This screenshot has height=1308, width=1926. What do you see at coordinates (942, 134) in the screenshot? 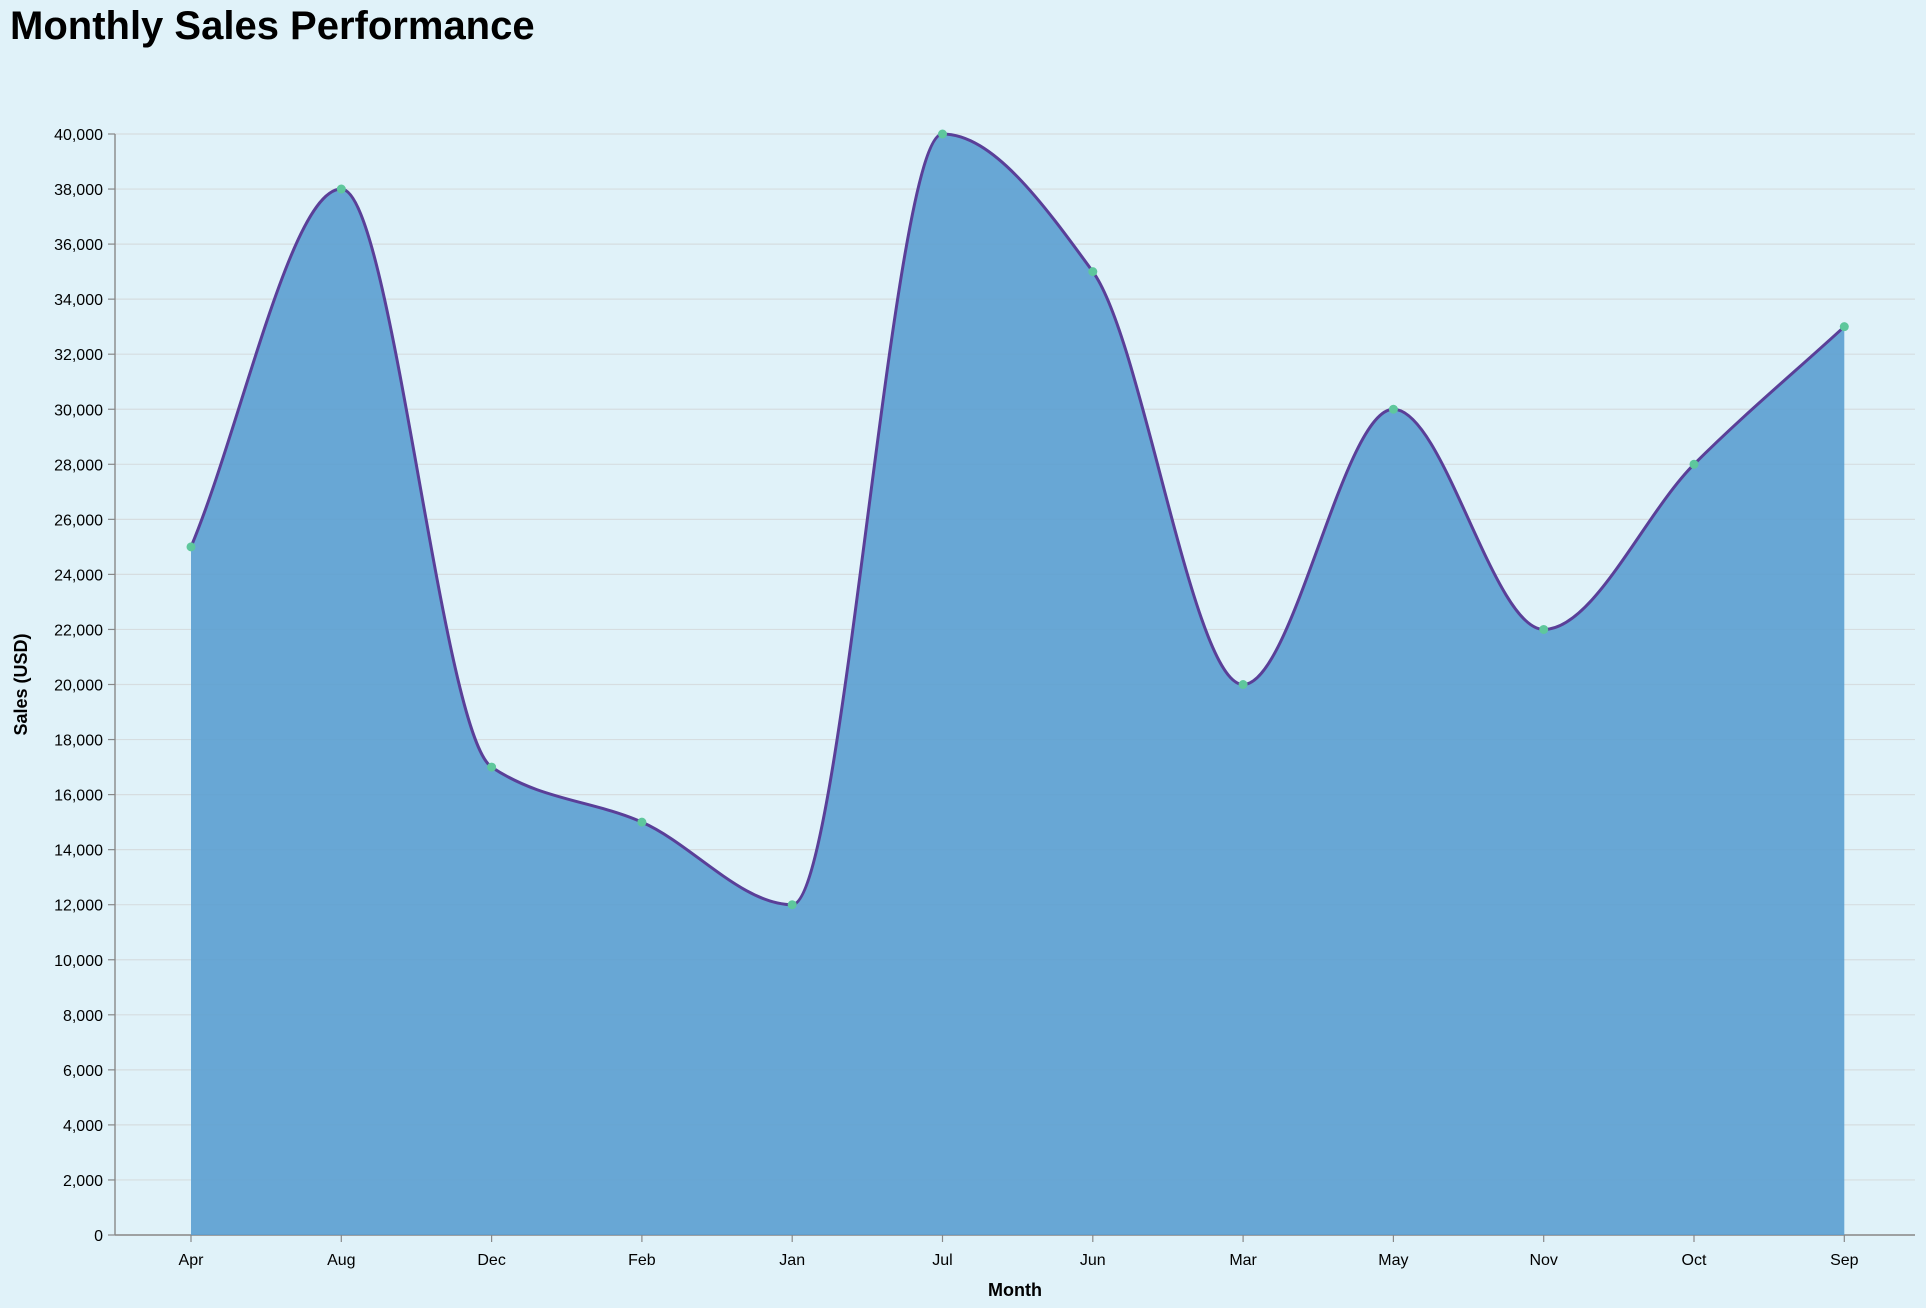
I see `data-point-jul` at bounding box center [942, 134].